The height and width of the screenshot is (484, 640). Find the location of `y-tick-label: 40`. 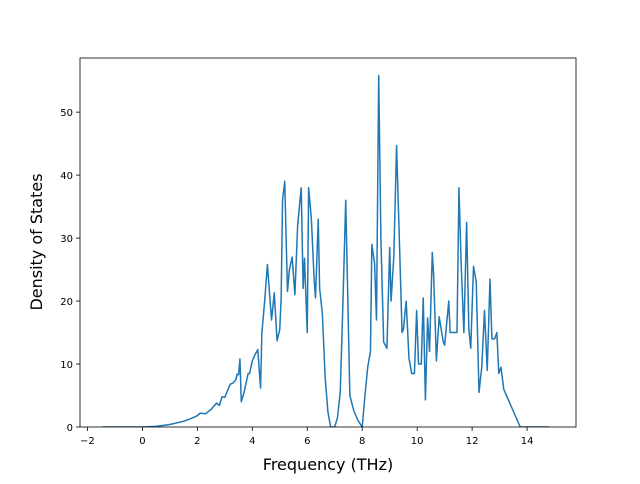

y-tick-label: 40 is located at coordinates (66, 176).